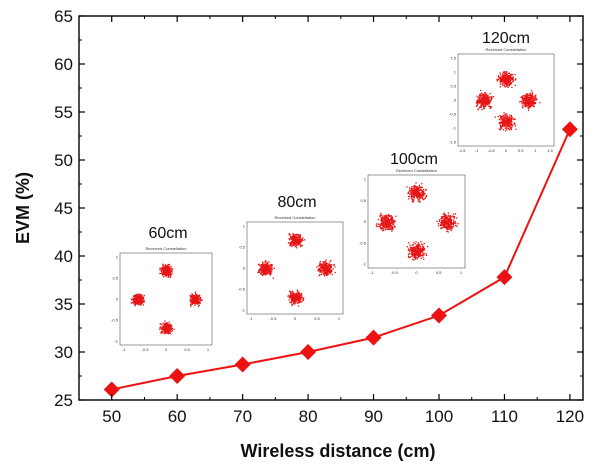 The image size is (596, 465). What do you see at coordinates (242, 416) in the screenshot?
I see `x-tick-label: 70` at bounding box center [242, 416].